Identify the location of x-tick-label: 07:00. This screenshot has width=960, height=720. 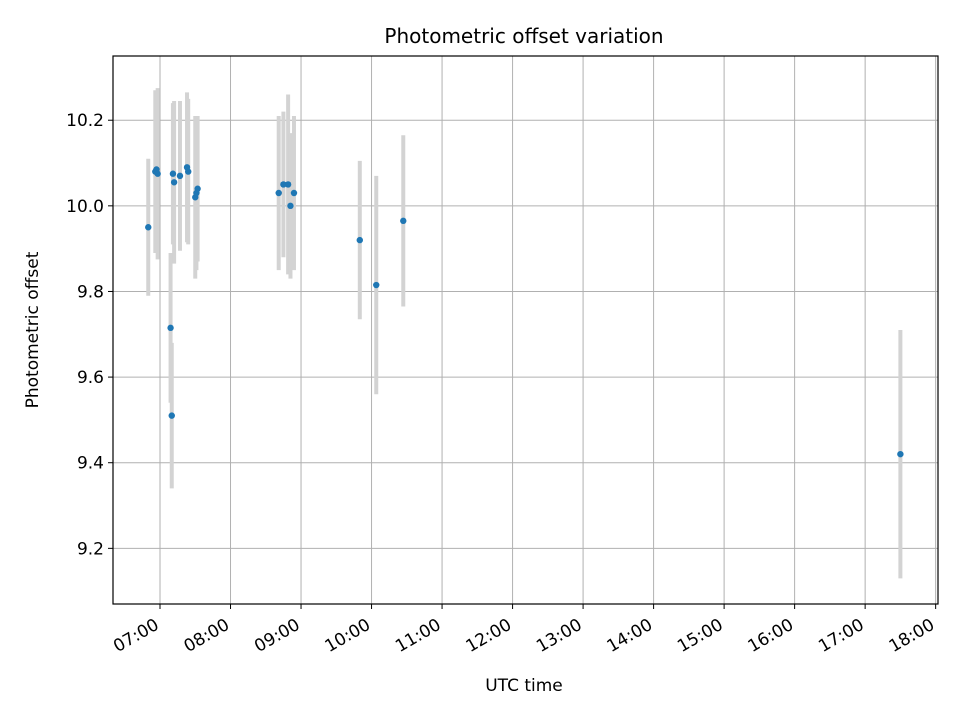
(136, 636).